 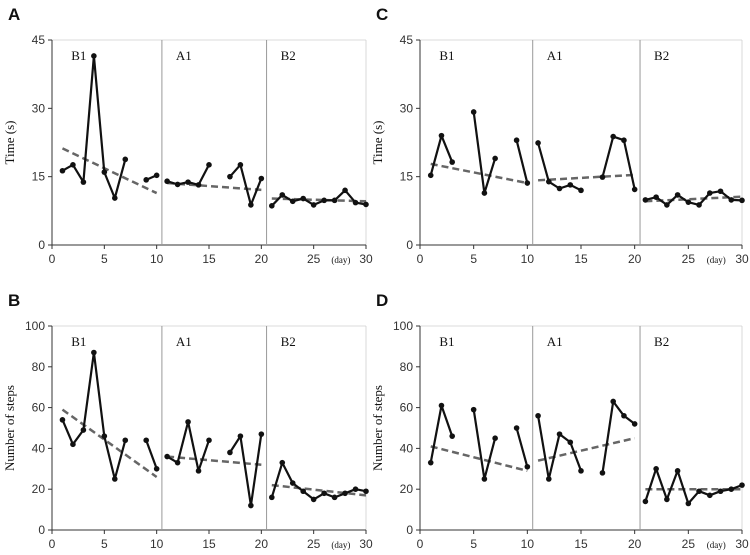 What do you see at coordinates (9, 143) in the screenshot?
I see `y-axis-title: Time (s)` at bounding box center [9, 143].